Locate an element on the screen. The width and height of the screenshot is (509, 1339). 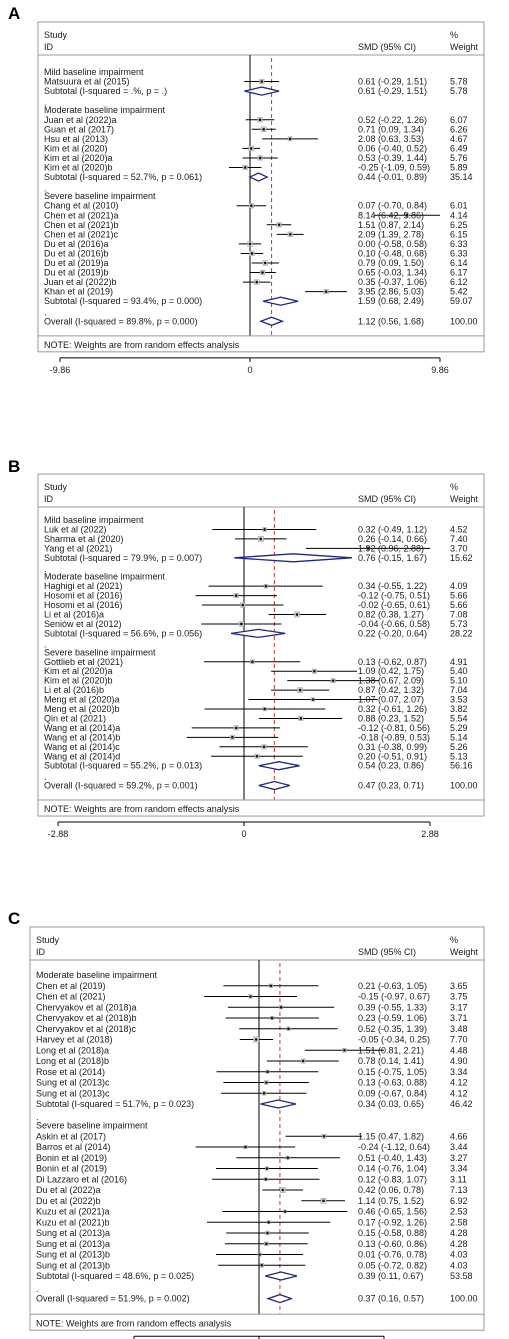
weight-value: 5.40 is located at coordinates (459, 671).